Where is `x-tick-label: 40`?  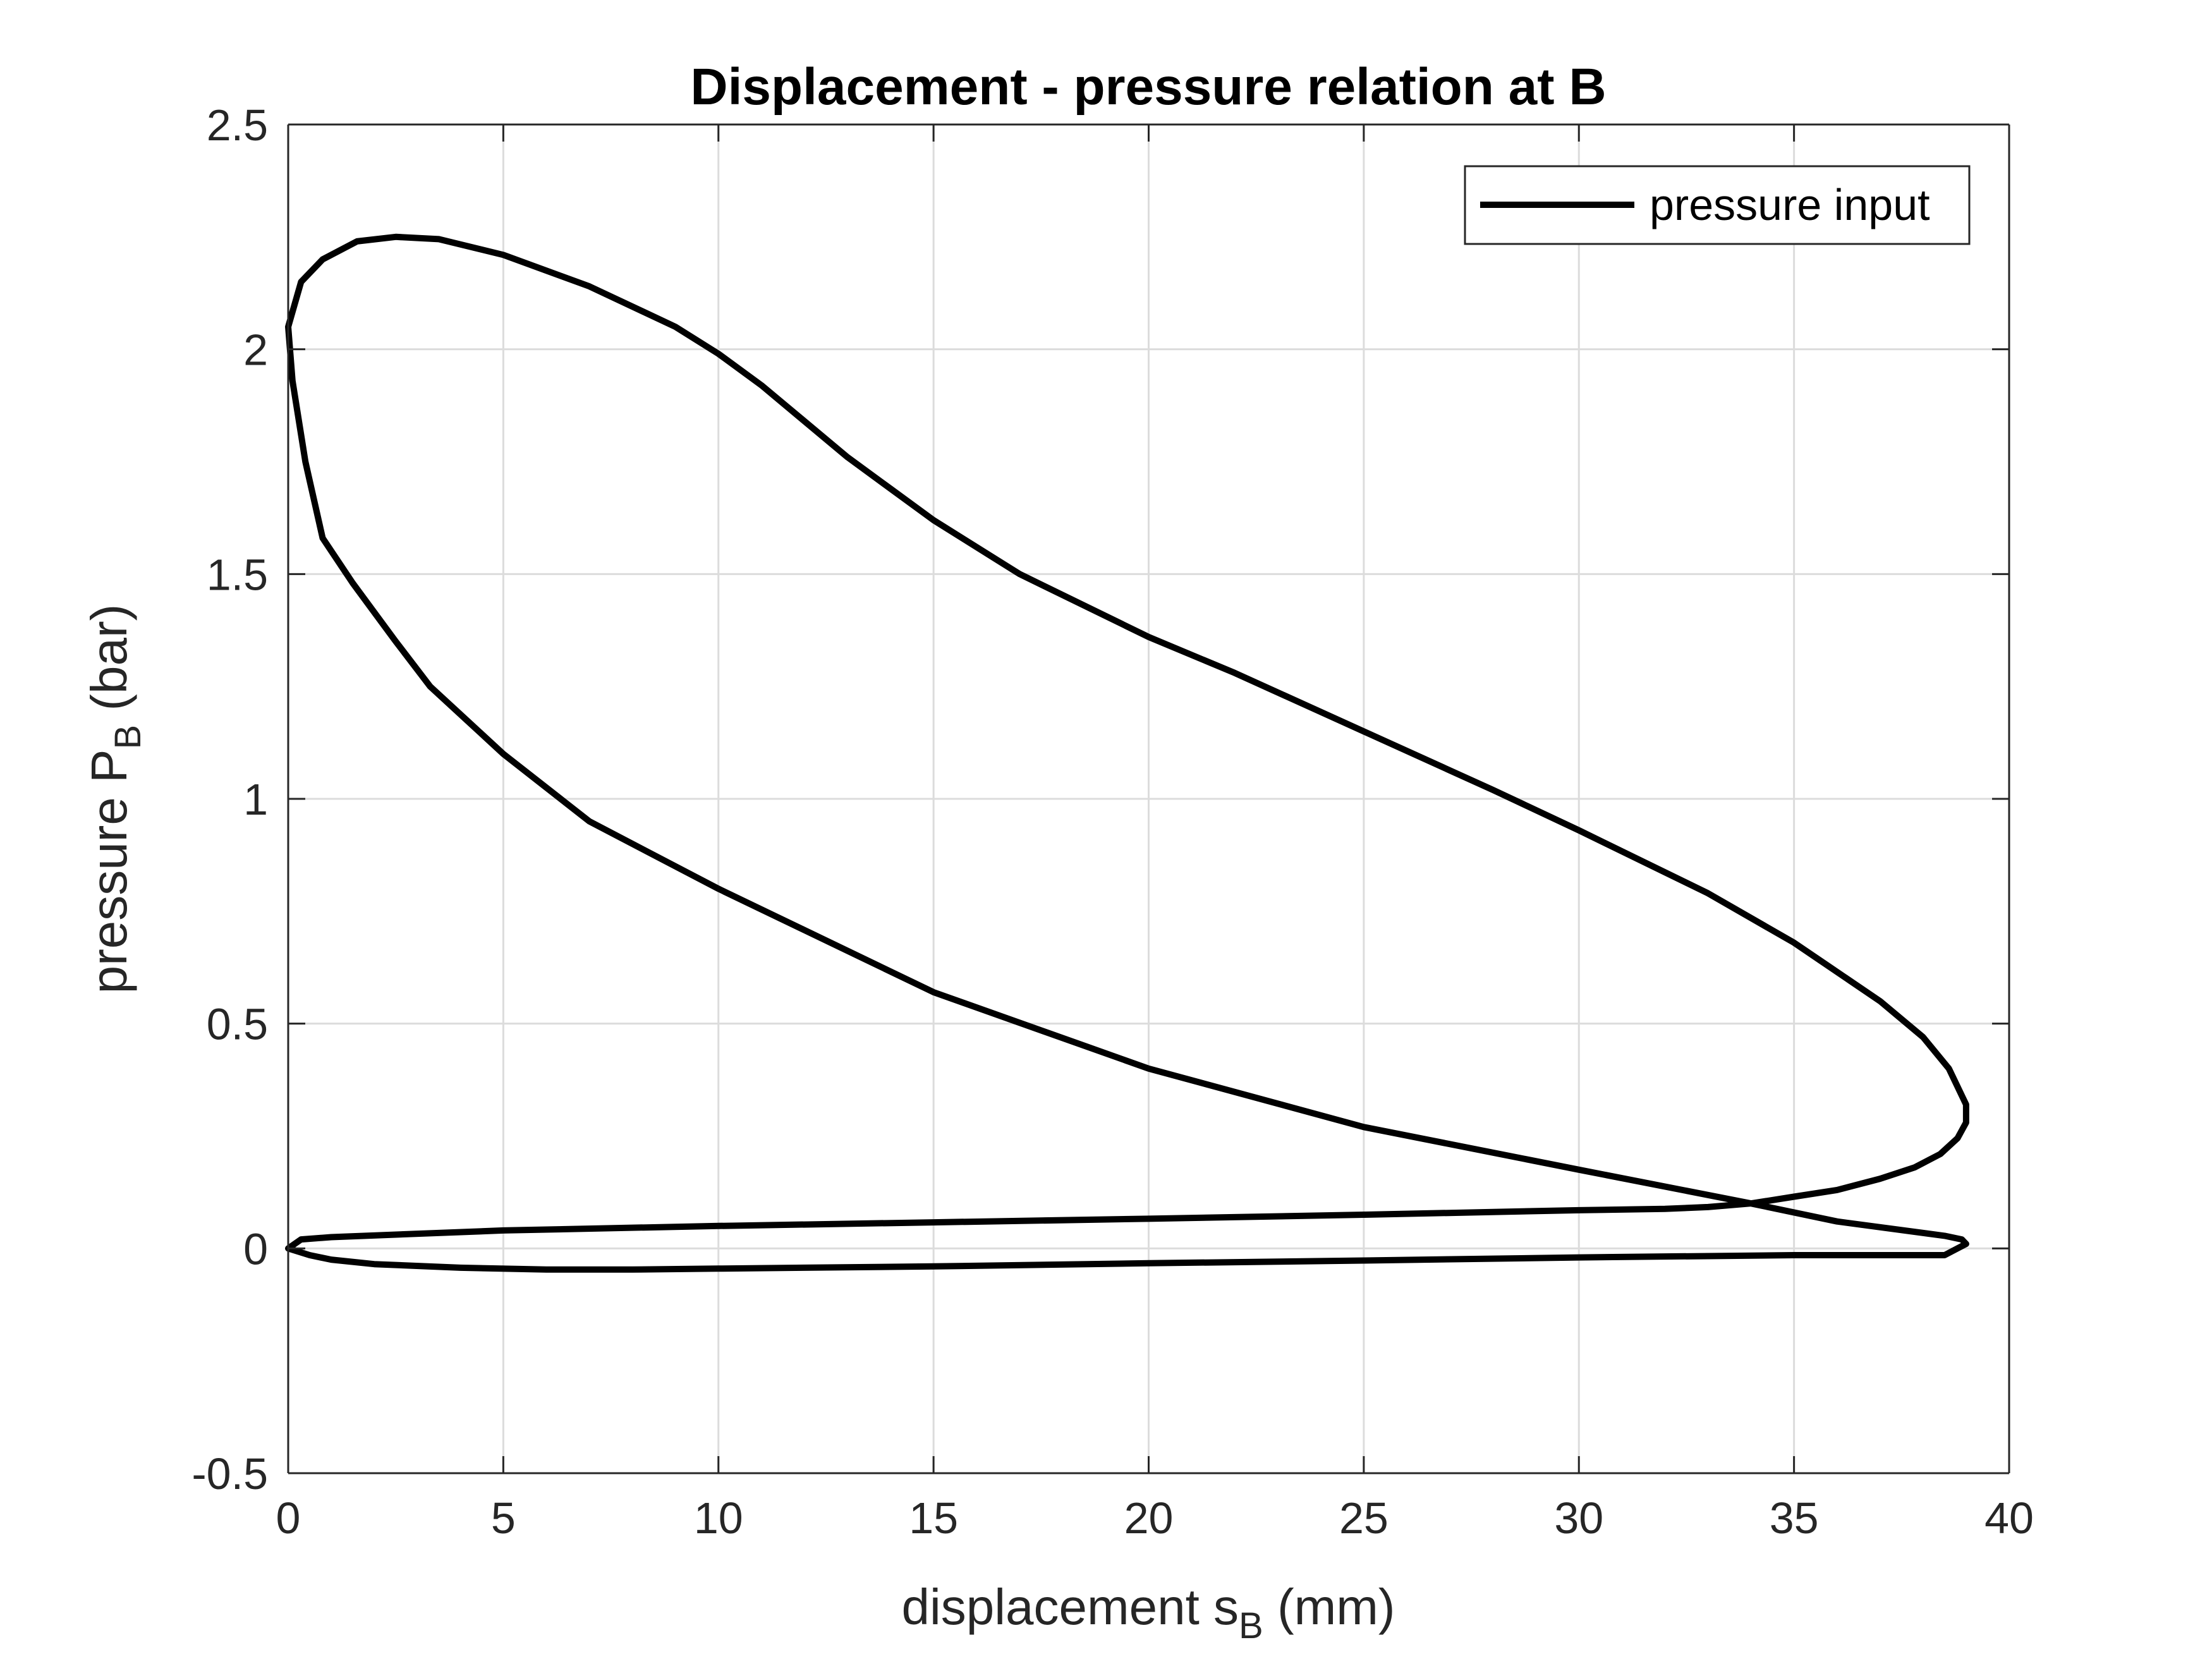
x-tick-label: 40 is located at coordinates (2009, 1518).